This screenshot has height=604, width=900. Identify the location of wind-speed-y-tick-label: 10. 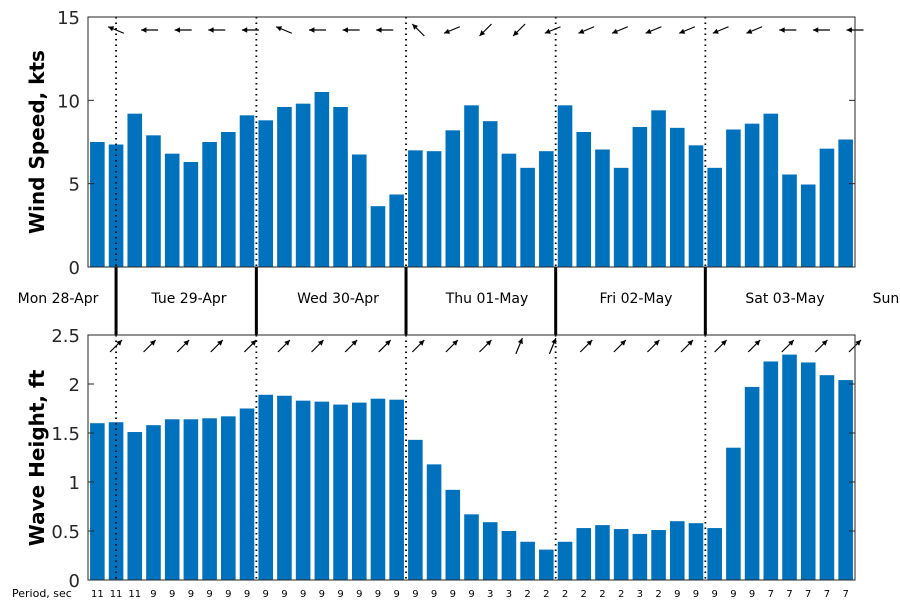
(68, 101).